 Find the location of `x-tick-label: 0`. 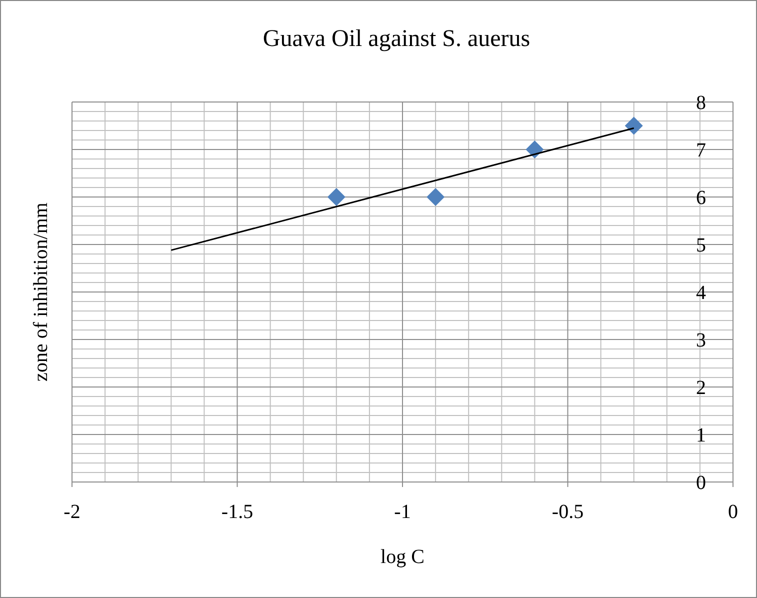

x-tick-label: 0 is located at coordinates (733, 512).